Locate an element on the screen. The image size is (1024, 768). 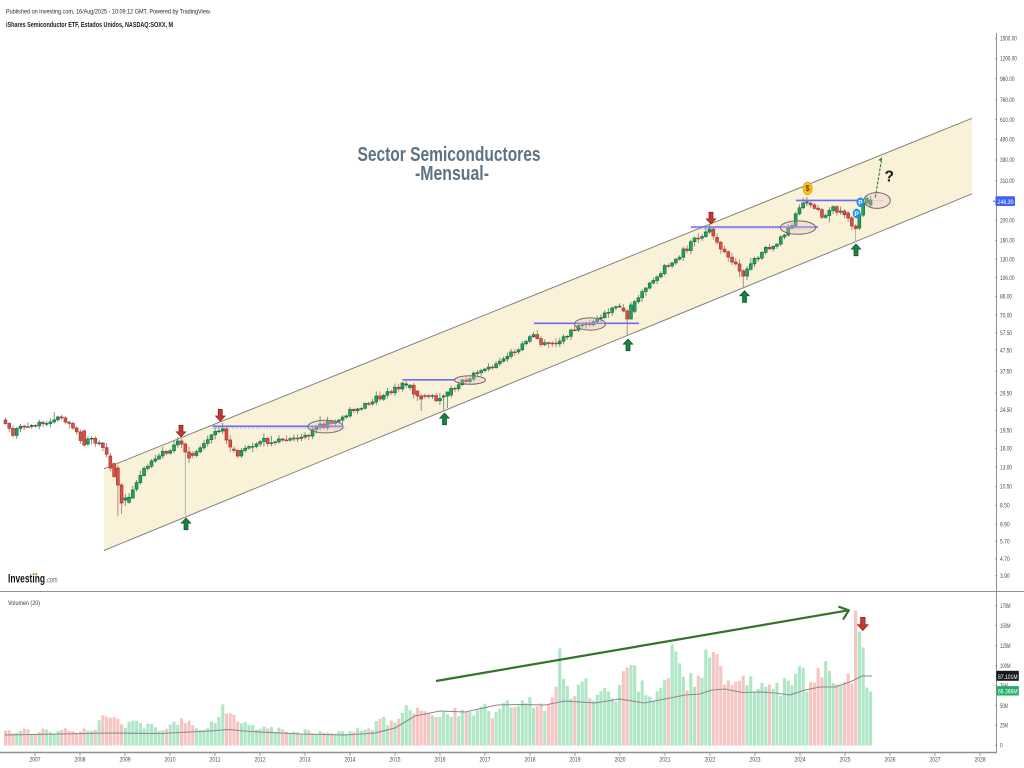
svg-text: 150M is located at coordinates (1005, 626).